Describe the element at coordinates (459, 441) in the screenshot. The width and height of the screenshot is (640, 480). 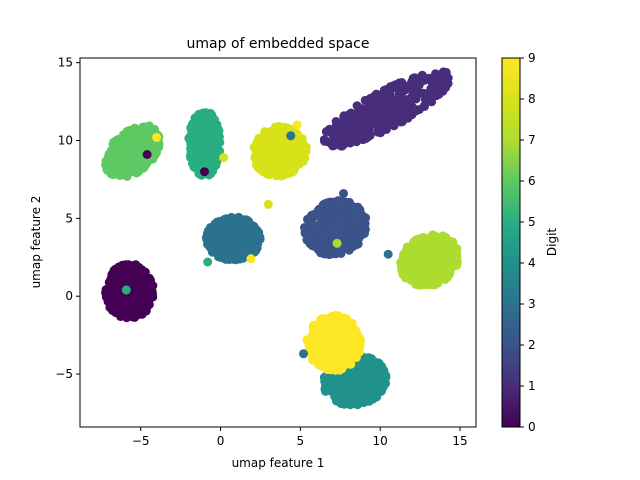
I see `x-tick-label: 15` at that location.